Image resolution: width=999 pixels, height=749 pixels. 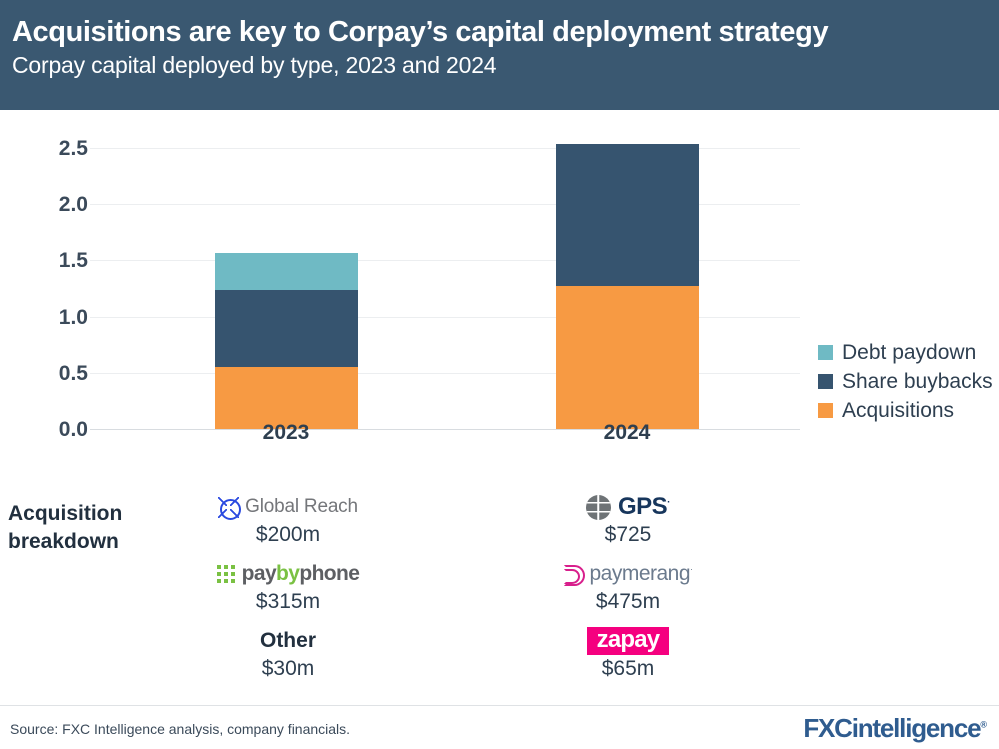 What do you see at coordinates (288, 534) in the screenshot?
I see `breakdown-item-value: $200m` at bounding box center [288, 534].